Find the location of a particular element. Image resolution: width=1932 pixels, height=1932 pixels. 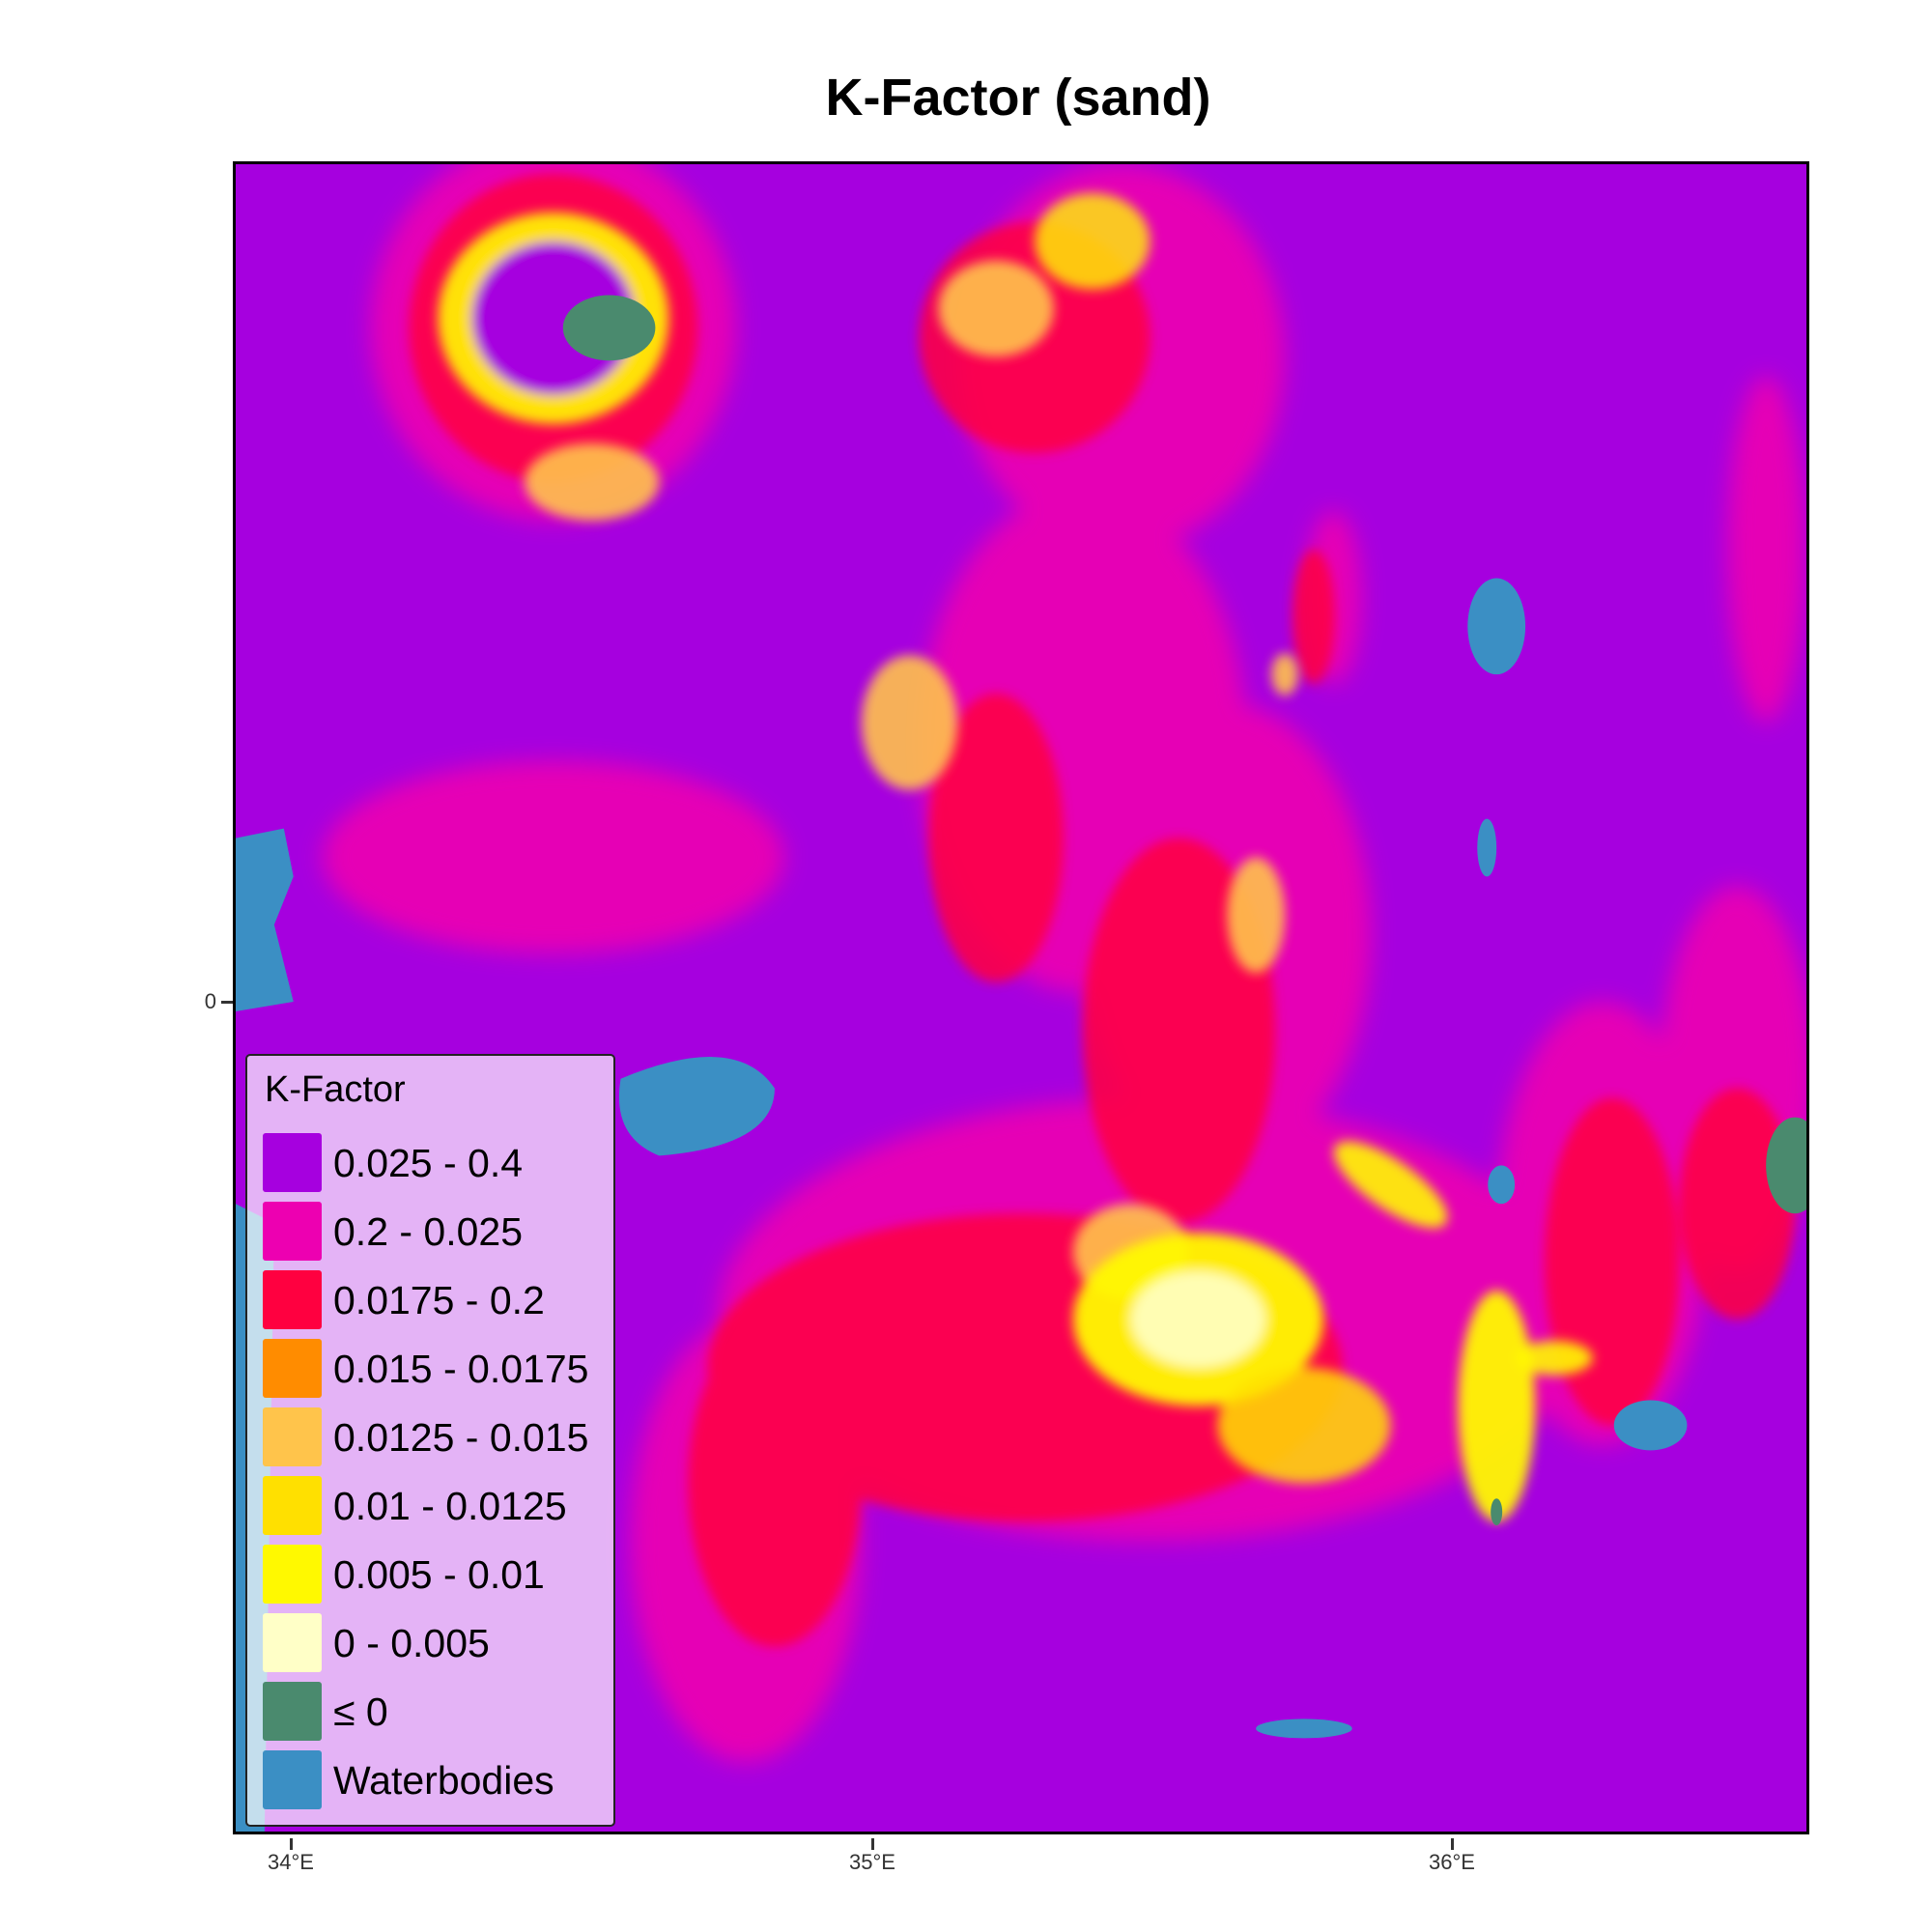

legend-item: 0.2 - 0.025 is located at coordinates (437, 1232).